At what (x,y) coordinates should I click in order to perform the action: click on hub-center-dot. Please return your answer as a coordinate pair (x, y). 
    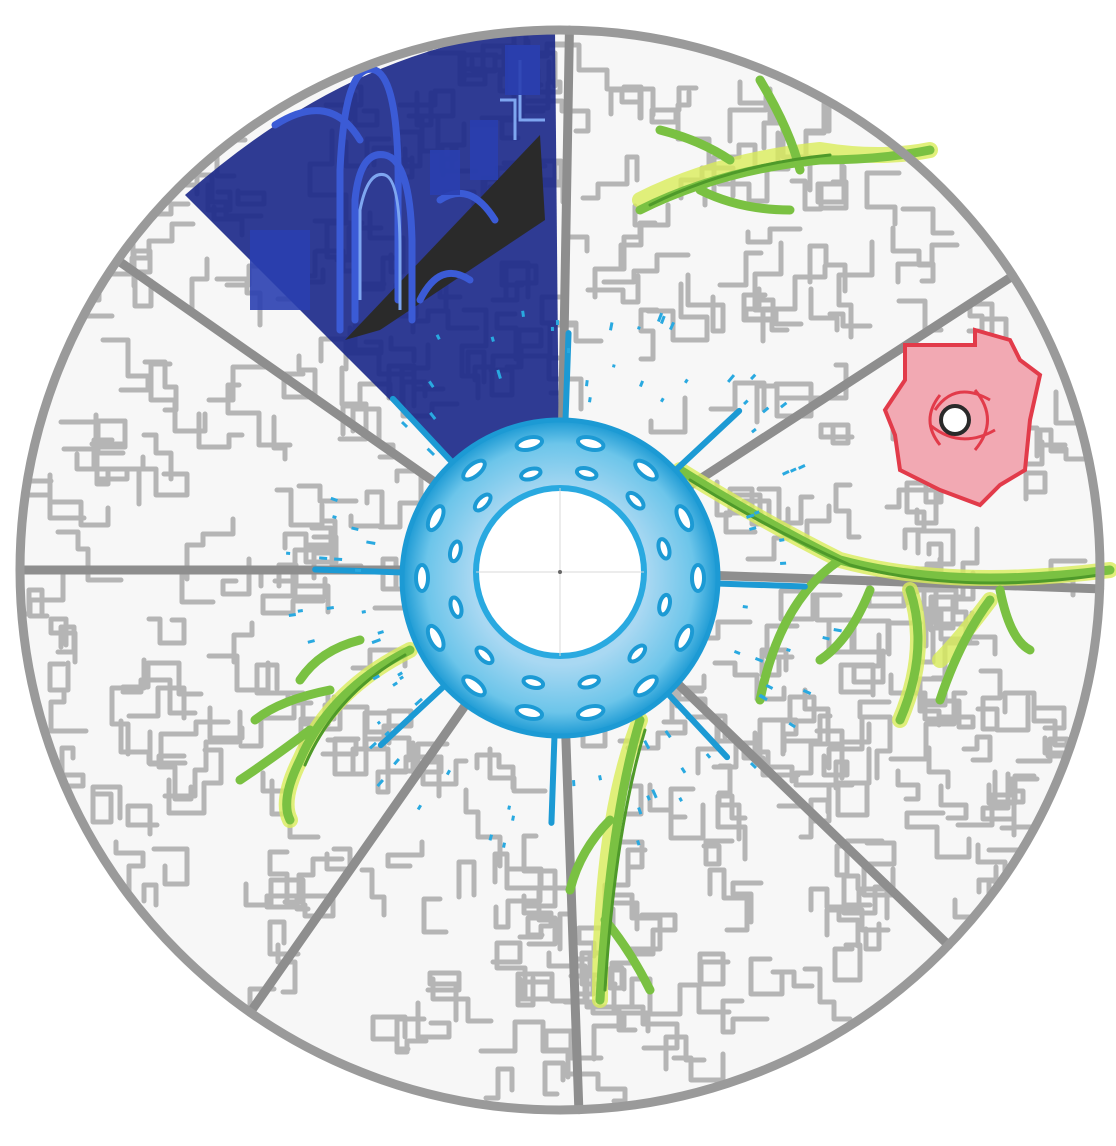
    Looking at the image, I should click on (560, 572).